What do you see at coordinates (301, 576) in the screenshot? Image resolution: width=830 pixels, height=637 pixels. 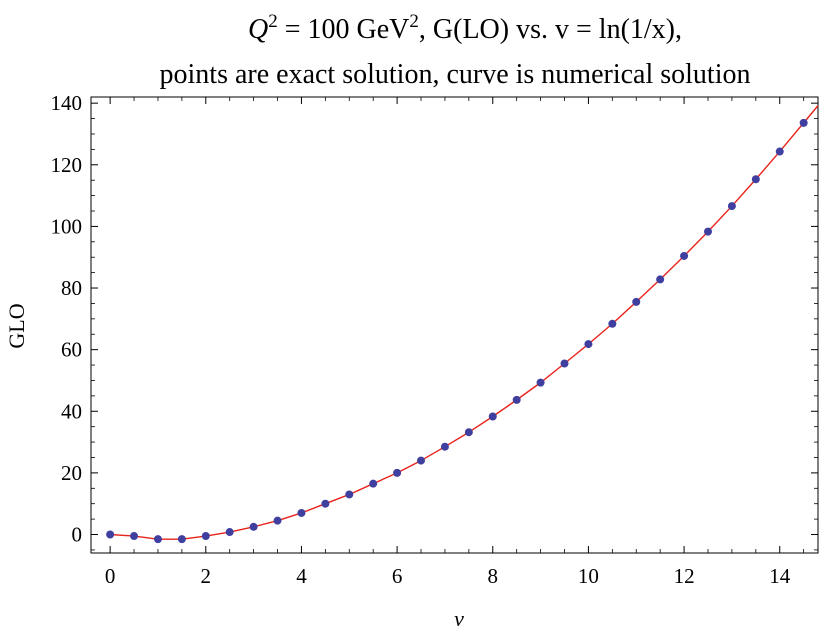 I see `x-tick-label: 4` at bounding box center [301, 576].